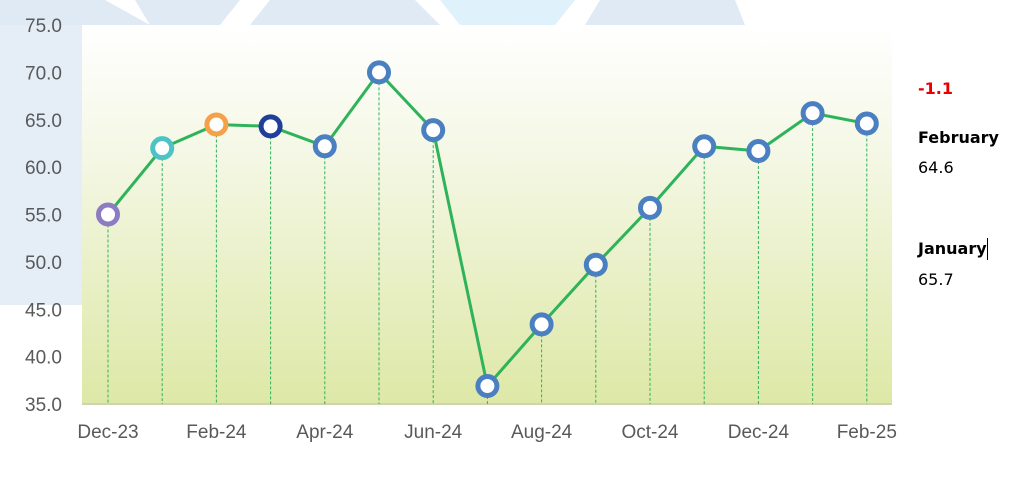 This screenshot has height=485, width=1024. I want to click on current-month-value: 64.6, so click(936, 167).